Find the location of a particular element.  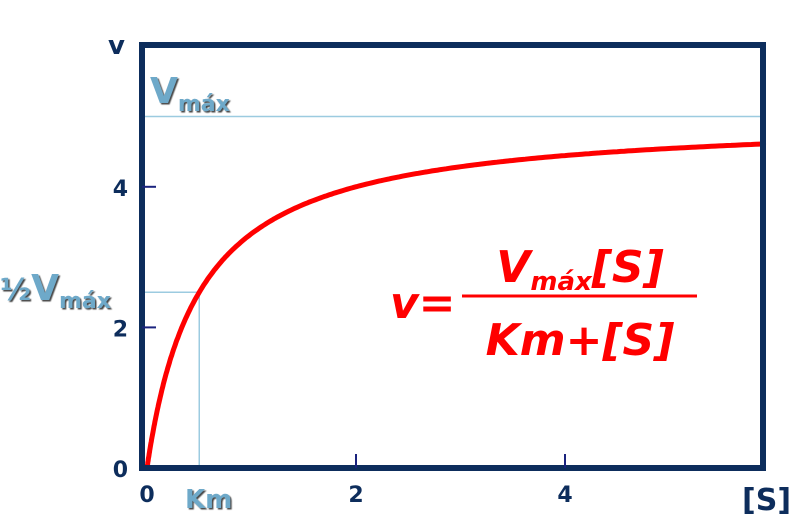

km-label: Km is located at coordinates (208, 500).